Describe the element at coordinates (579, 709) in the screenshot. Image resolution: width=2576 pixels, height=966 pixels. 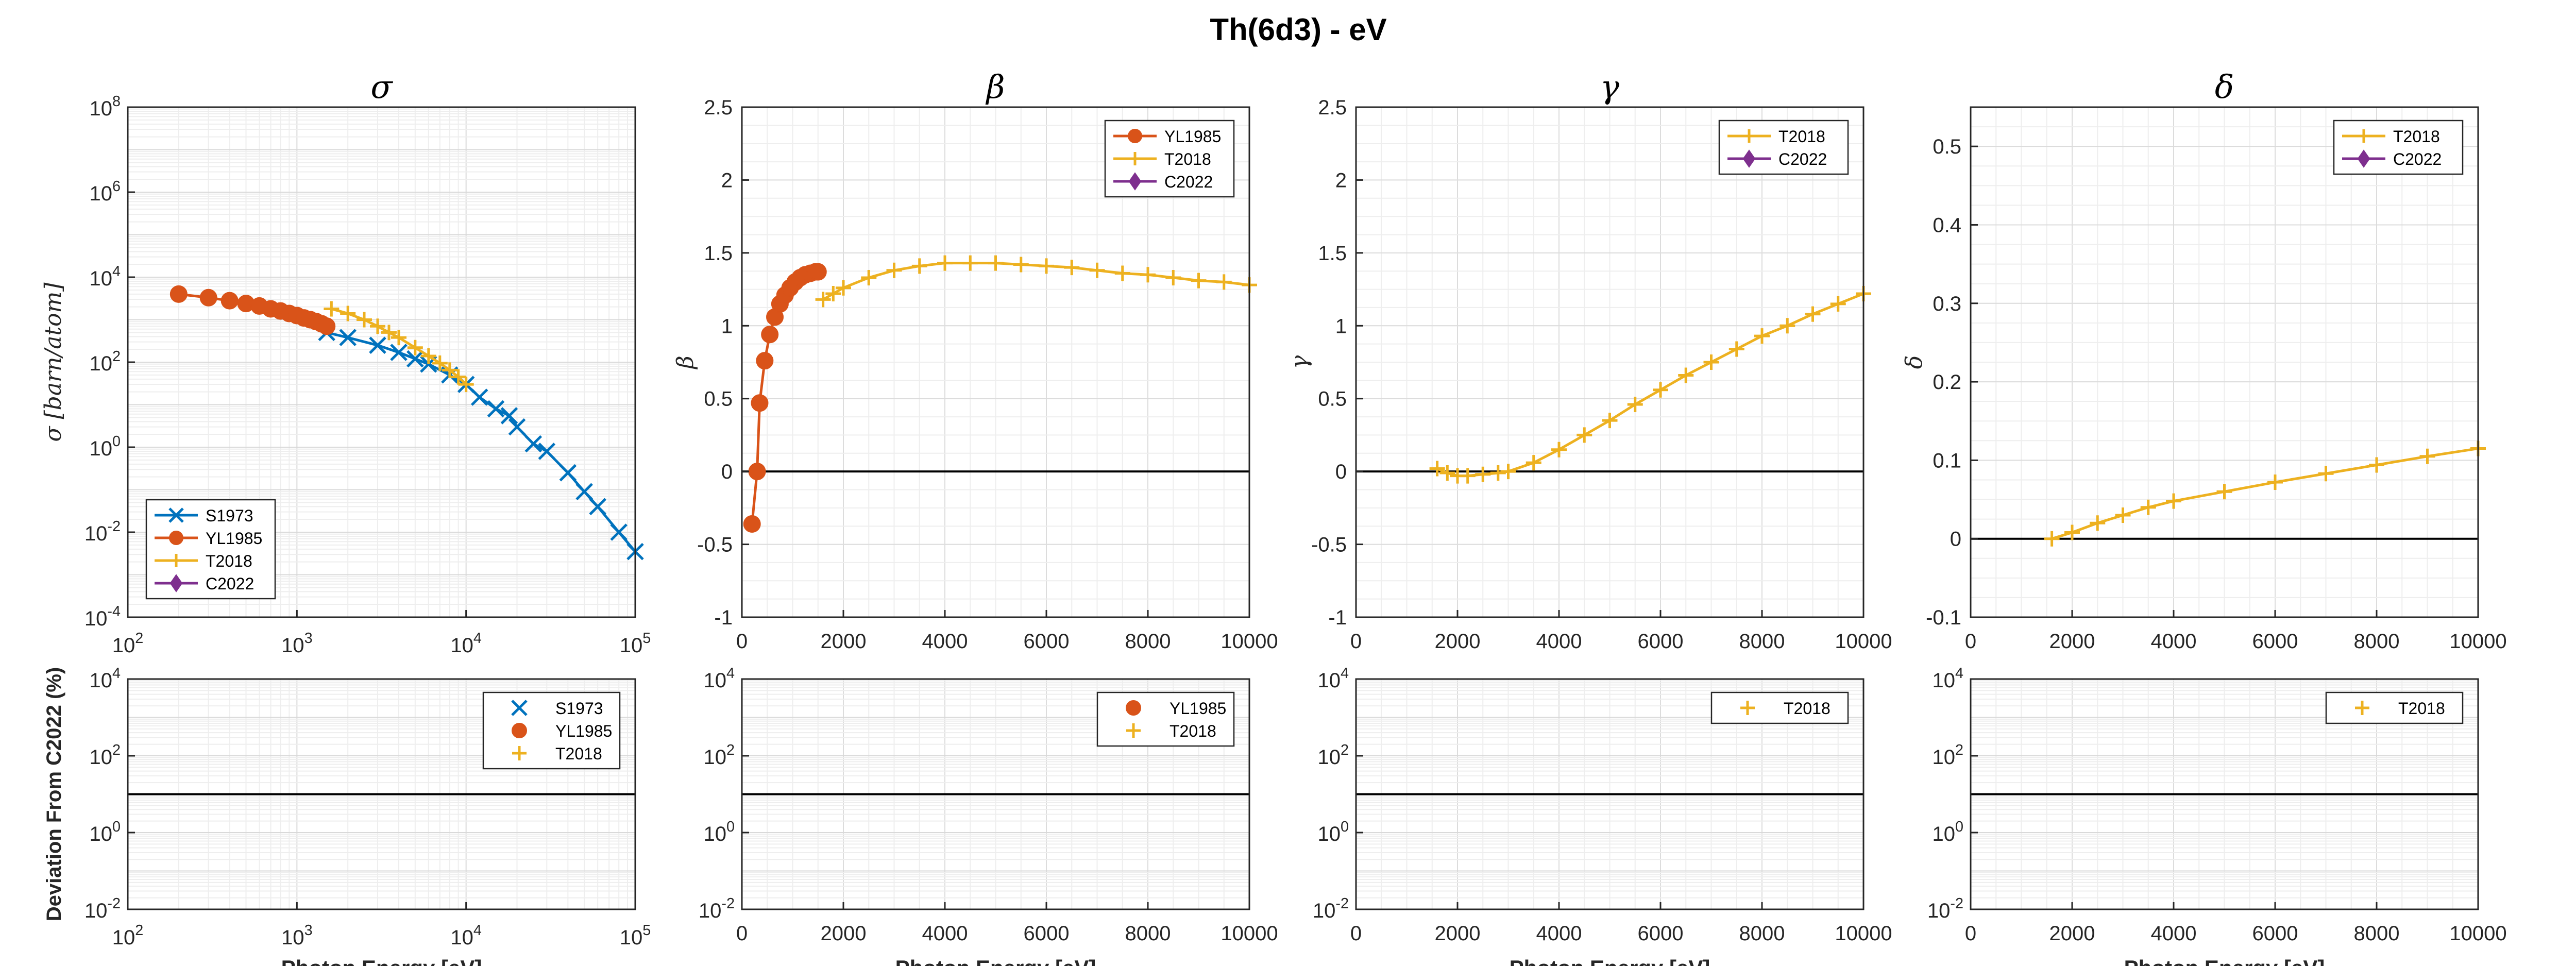
I see `legend-label: S1973` at that location.